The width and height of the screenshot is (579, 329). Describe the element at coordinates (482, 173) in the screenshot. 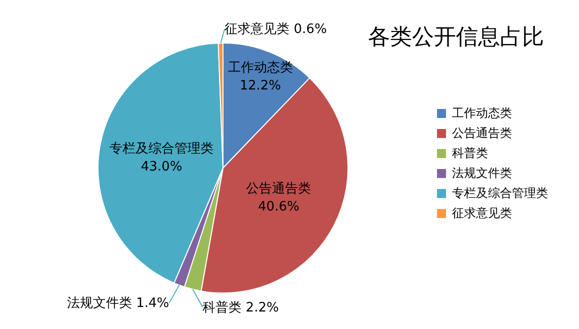

I see `legend-label: 法规文件类` at that location.